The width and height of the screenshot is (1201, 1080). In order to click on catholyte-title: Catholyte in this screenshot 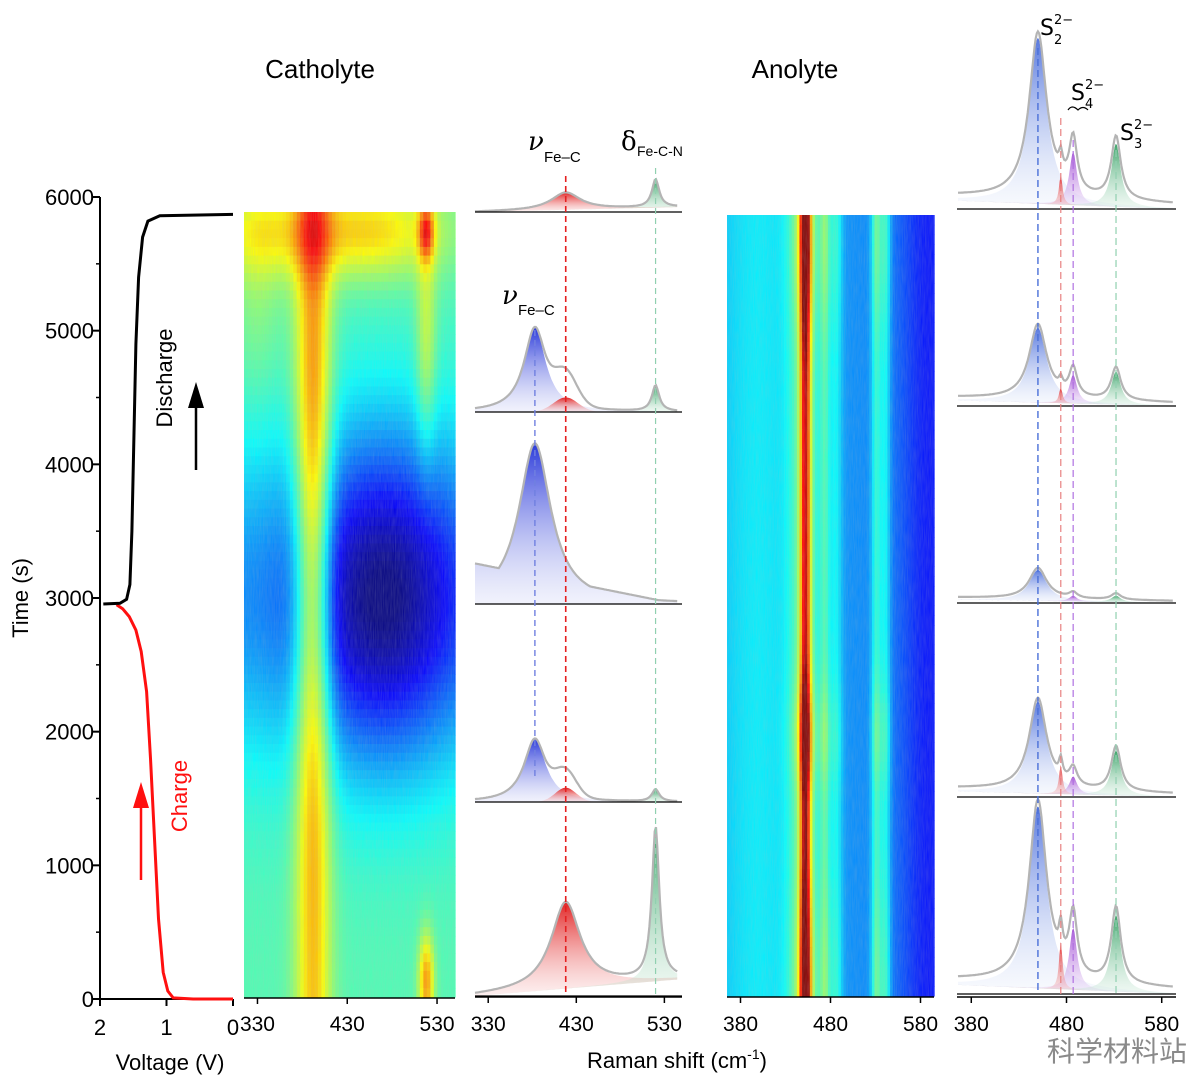, I will do `click(320, 69)`.